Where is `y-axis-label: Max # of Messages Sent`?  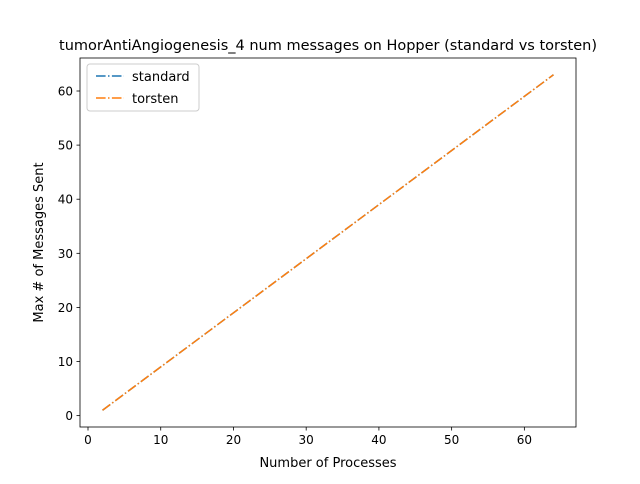 y-axis-label: Max # of Messages Sent is located at coordinates (39, 242).